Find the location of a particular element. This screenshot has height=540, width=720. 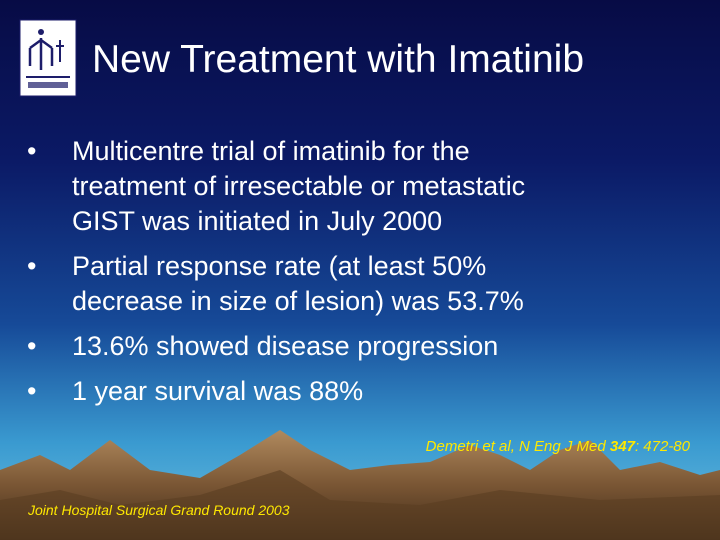

bullet-line: Partial response rate (at least 50% is located at coordinates (279, 266).